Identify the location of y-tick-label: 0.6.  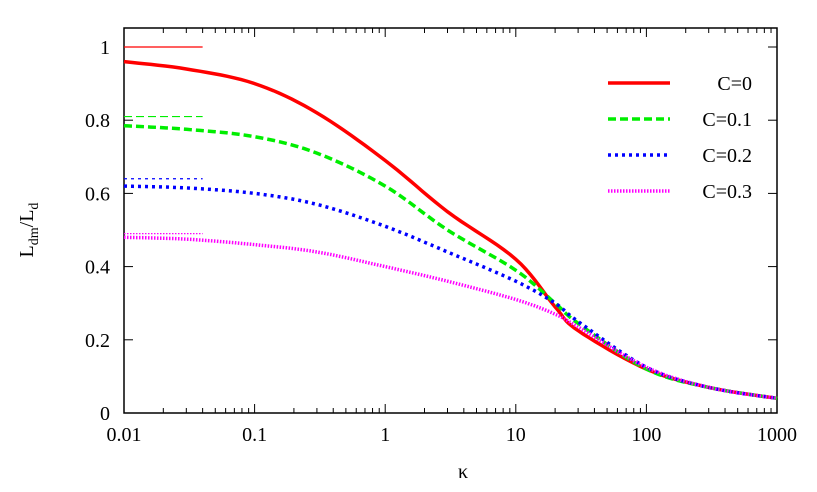
(97, 194).